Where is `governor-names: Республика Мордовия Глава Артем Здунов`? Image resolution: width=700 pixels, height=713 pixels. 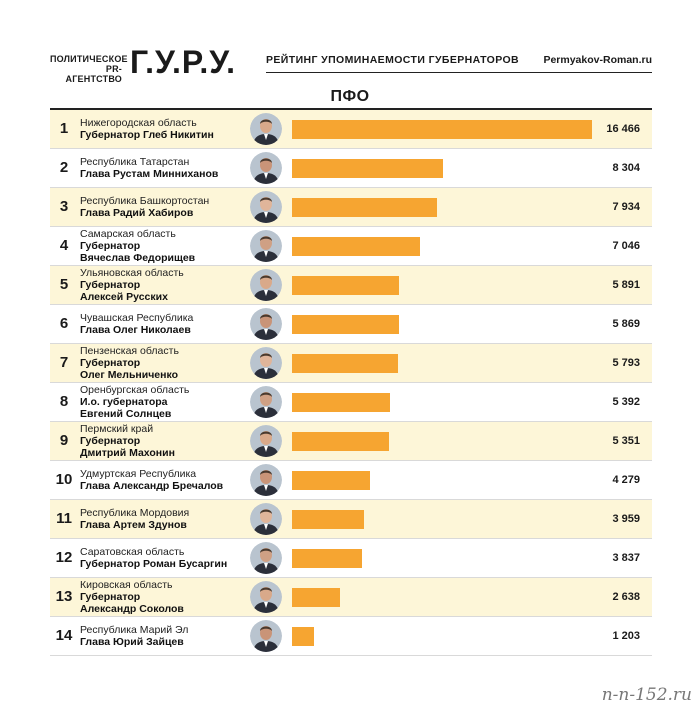
governor-names: Республика Мордовия Глава Артем Здунов is located at coordinates (170, 519).